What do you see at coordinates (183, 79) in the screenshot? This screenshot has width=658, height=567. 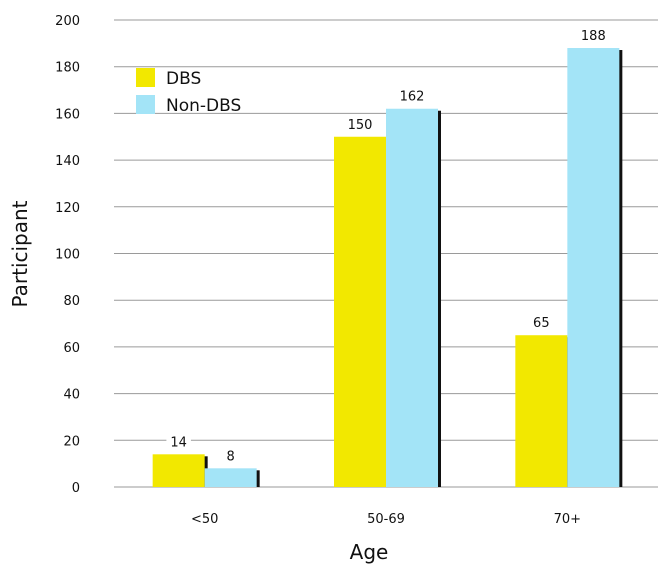 I see `legend-label-dbs: DBS` at bounding box center [183, 79].